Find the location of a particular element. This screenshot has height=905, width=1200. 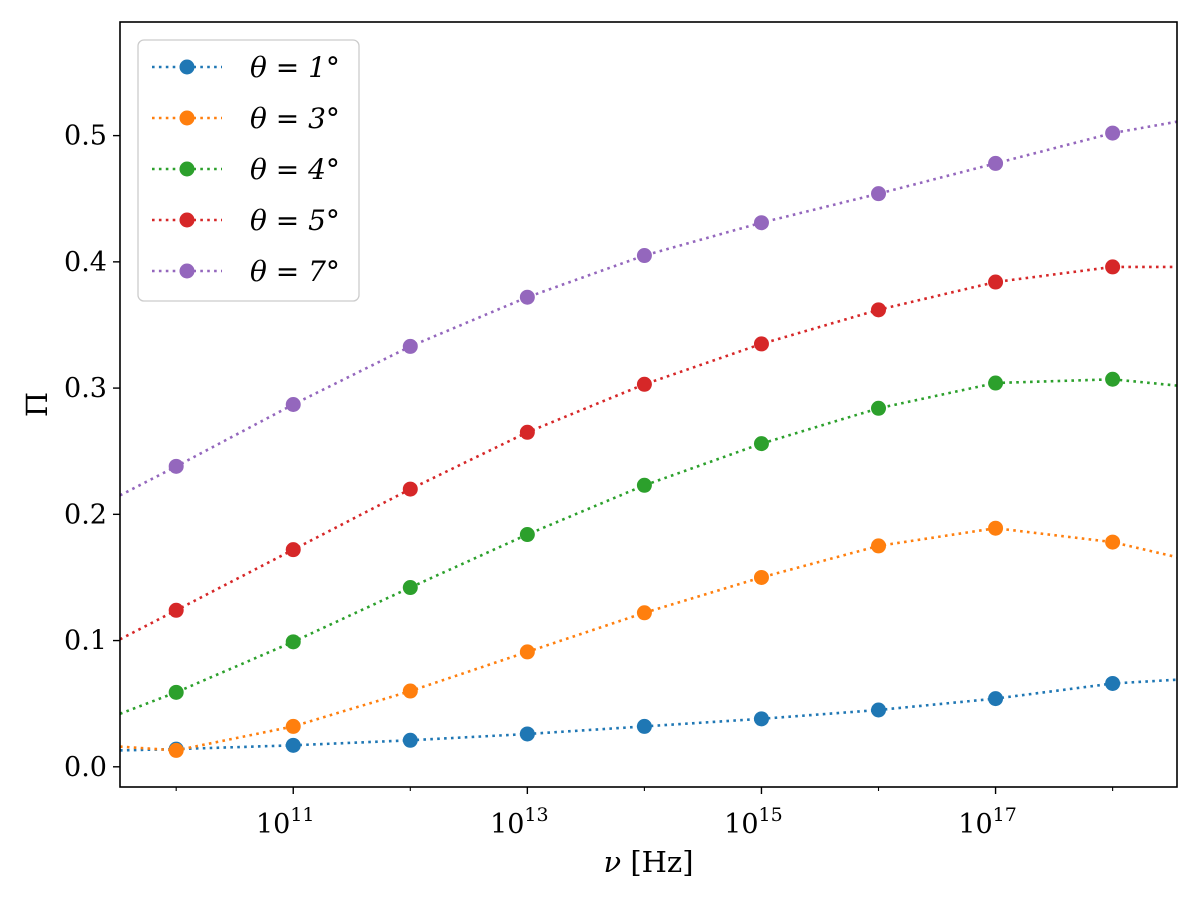

x-tick-label-4: 1017 is located at coordinates (987, 822).